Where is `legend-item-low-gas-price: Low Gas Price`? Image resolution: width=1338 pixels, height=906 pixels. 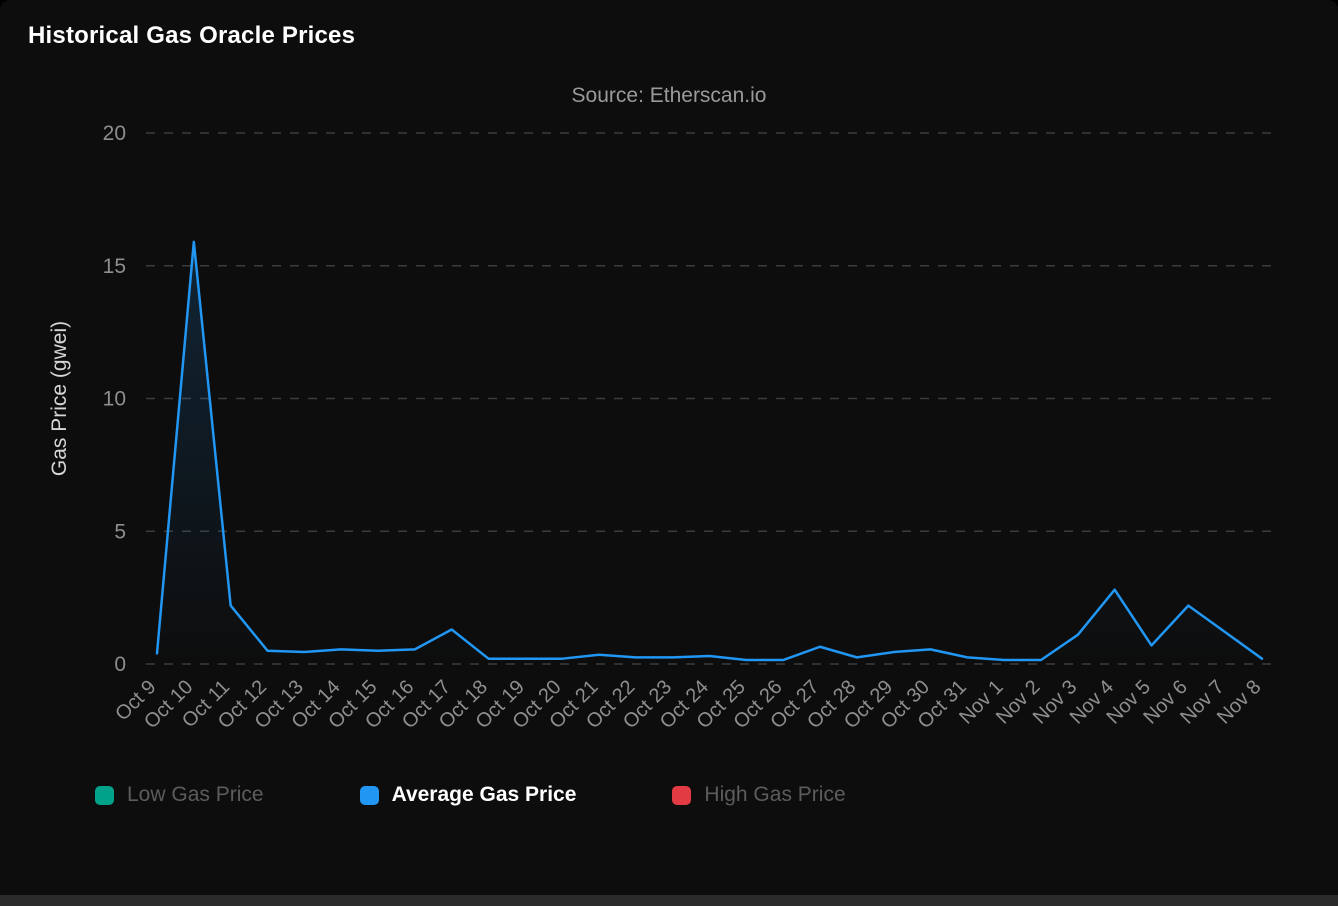 legend-item-low-gas-price: Low Gas Price is located at coordinates (179, 795).